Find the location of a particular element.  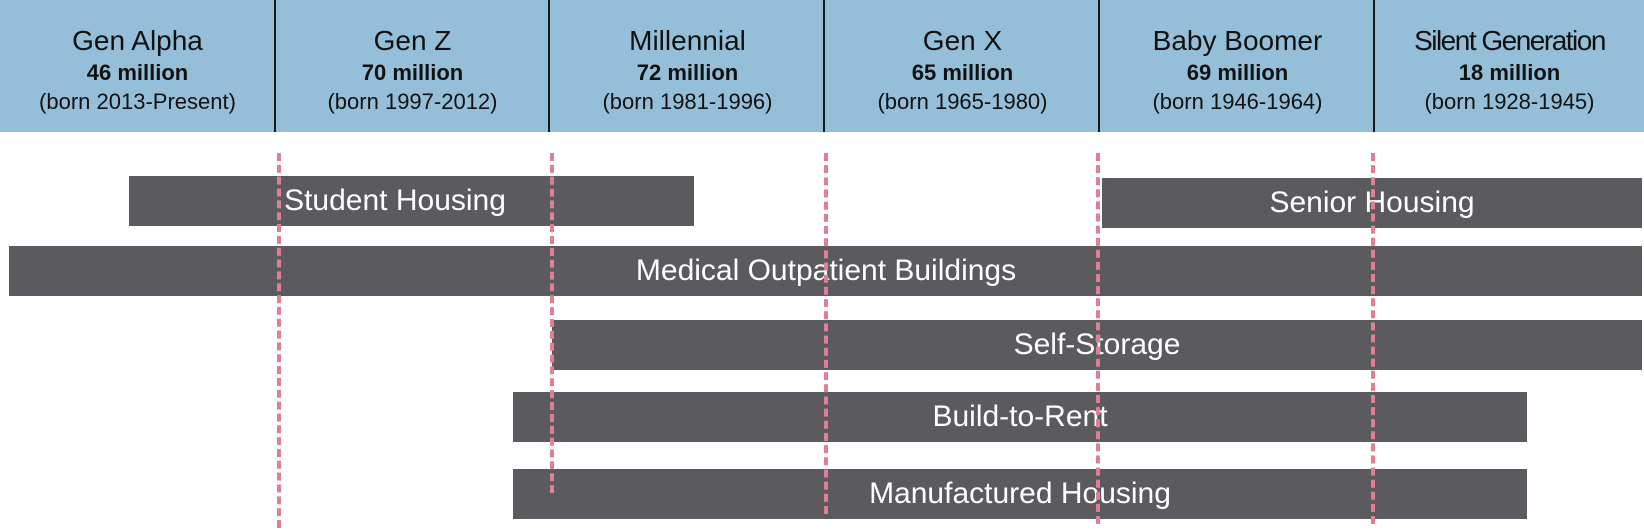

sector-label: Student Housing is located at coordinates (395, 200).